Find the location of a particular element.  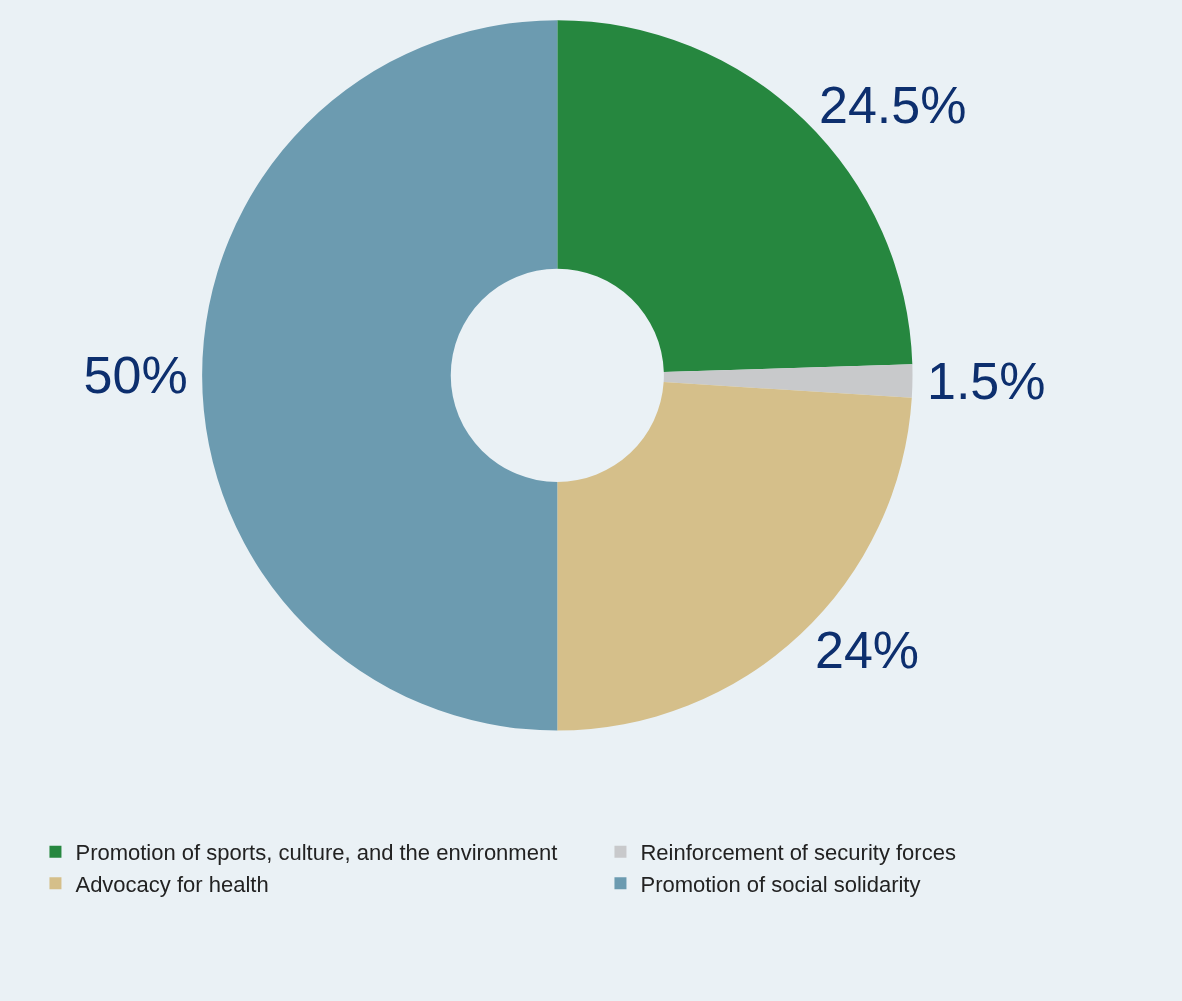

data-label: 50% is located at coordinates (135, 375).